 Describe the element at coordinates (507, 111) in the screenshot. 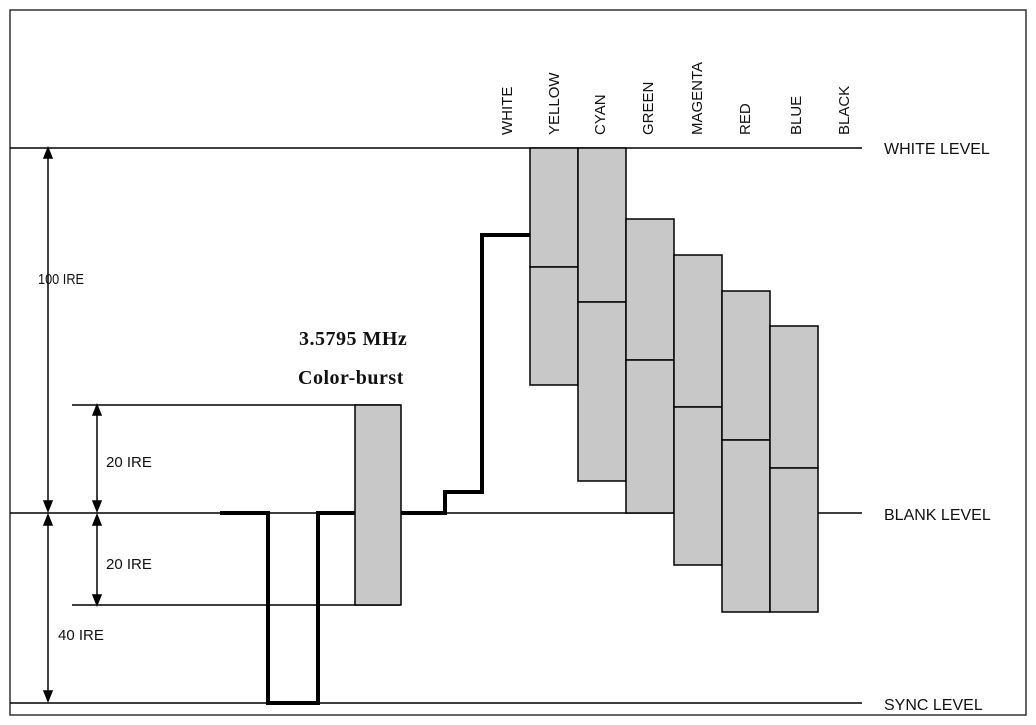

I see `bar-label-white: WHITE` at that location.